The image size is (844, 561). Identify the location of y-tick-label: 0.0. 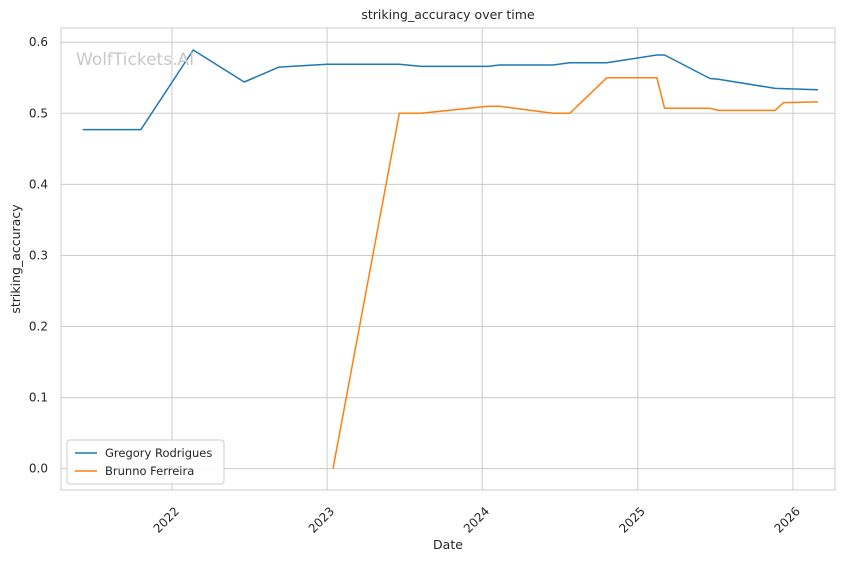
(38, 469).